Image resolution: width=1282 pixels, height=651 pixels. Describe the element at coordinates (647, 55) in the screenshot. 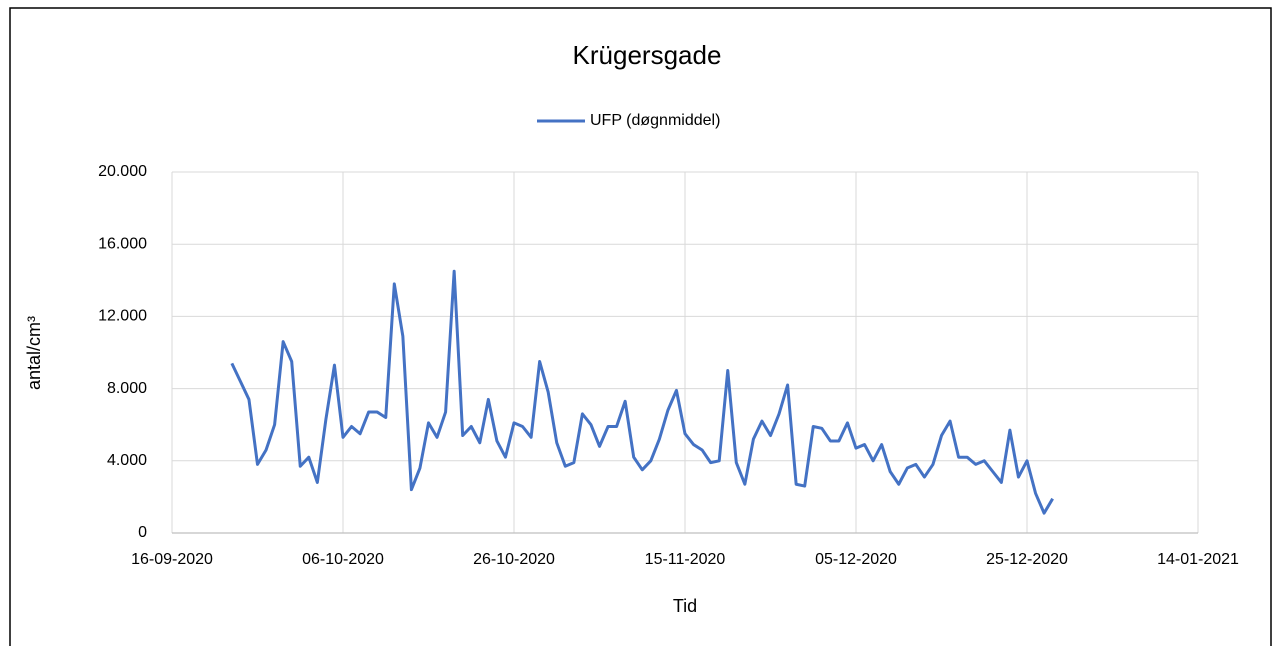

I see `chart-title: Krügersgade` at that location.